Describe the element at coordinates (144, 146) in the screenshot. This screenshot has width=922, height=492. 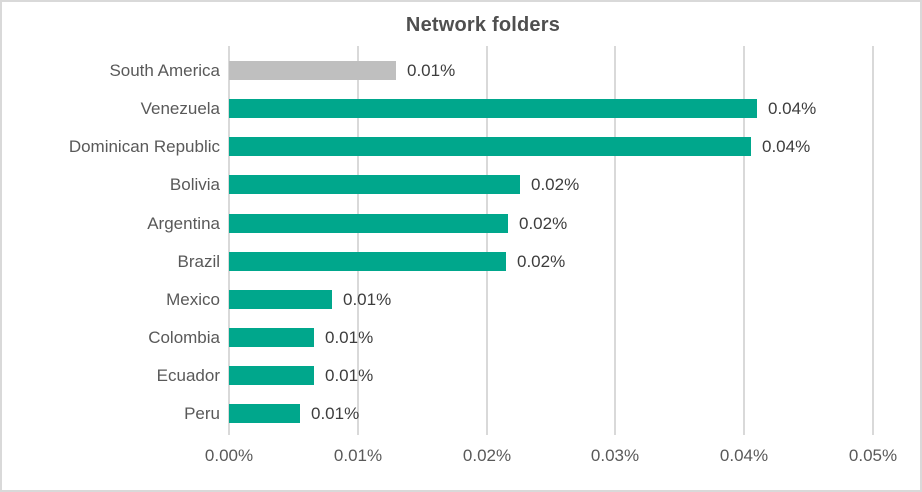
I see `category-label: Dominican Republic` at that location.